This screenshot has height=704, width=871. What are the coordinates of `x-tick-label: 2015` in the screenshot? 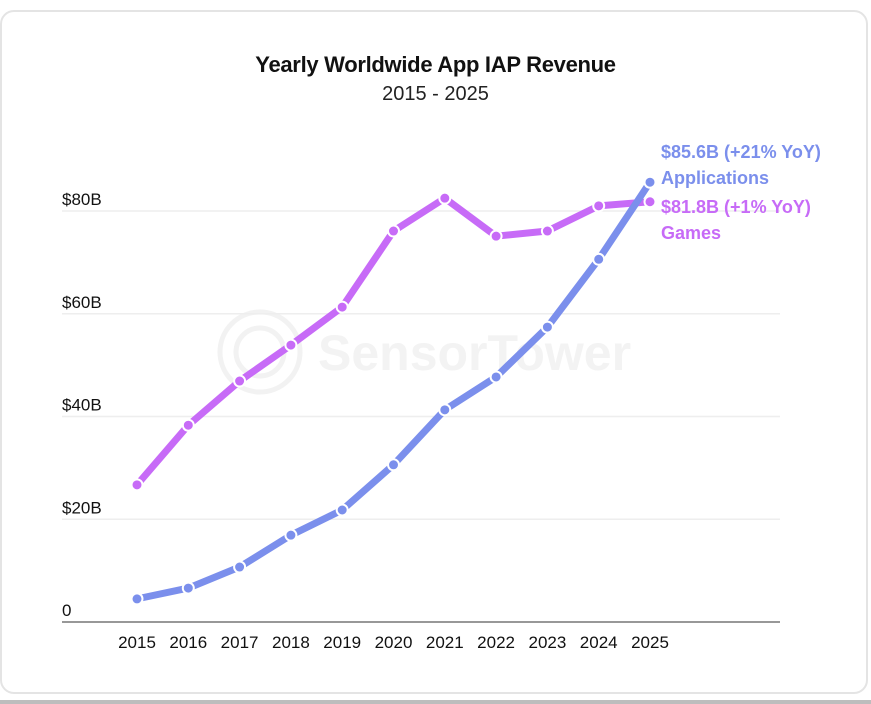 It's located at (137, 642).